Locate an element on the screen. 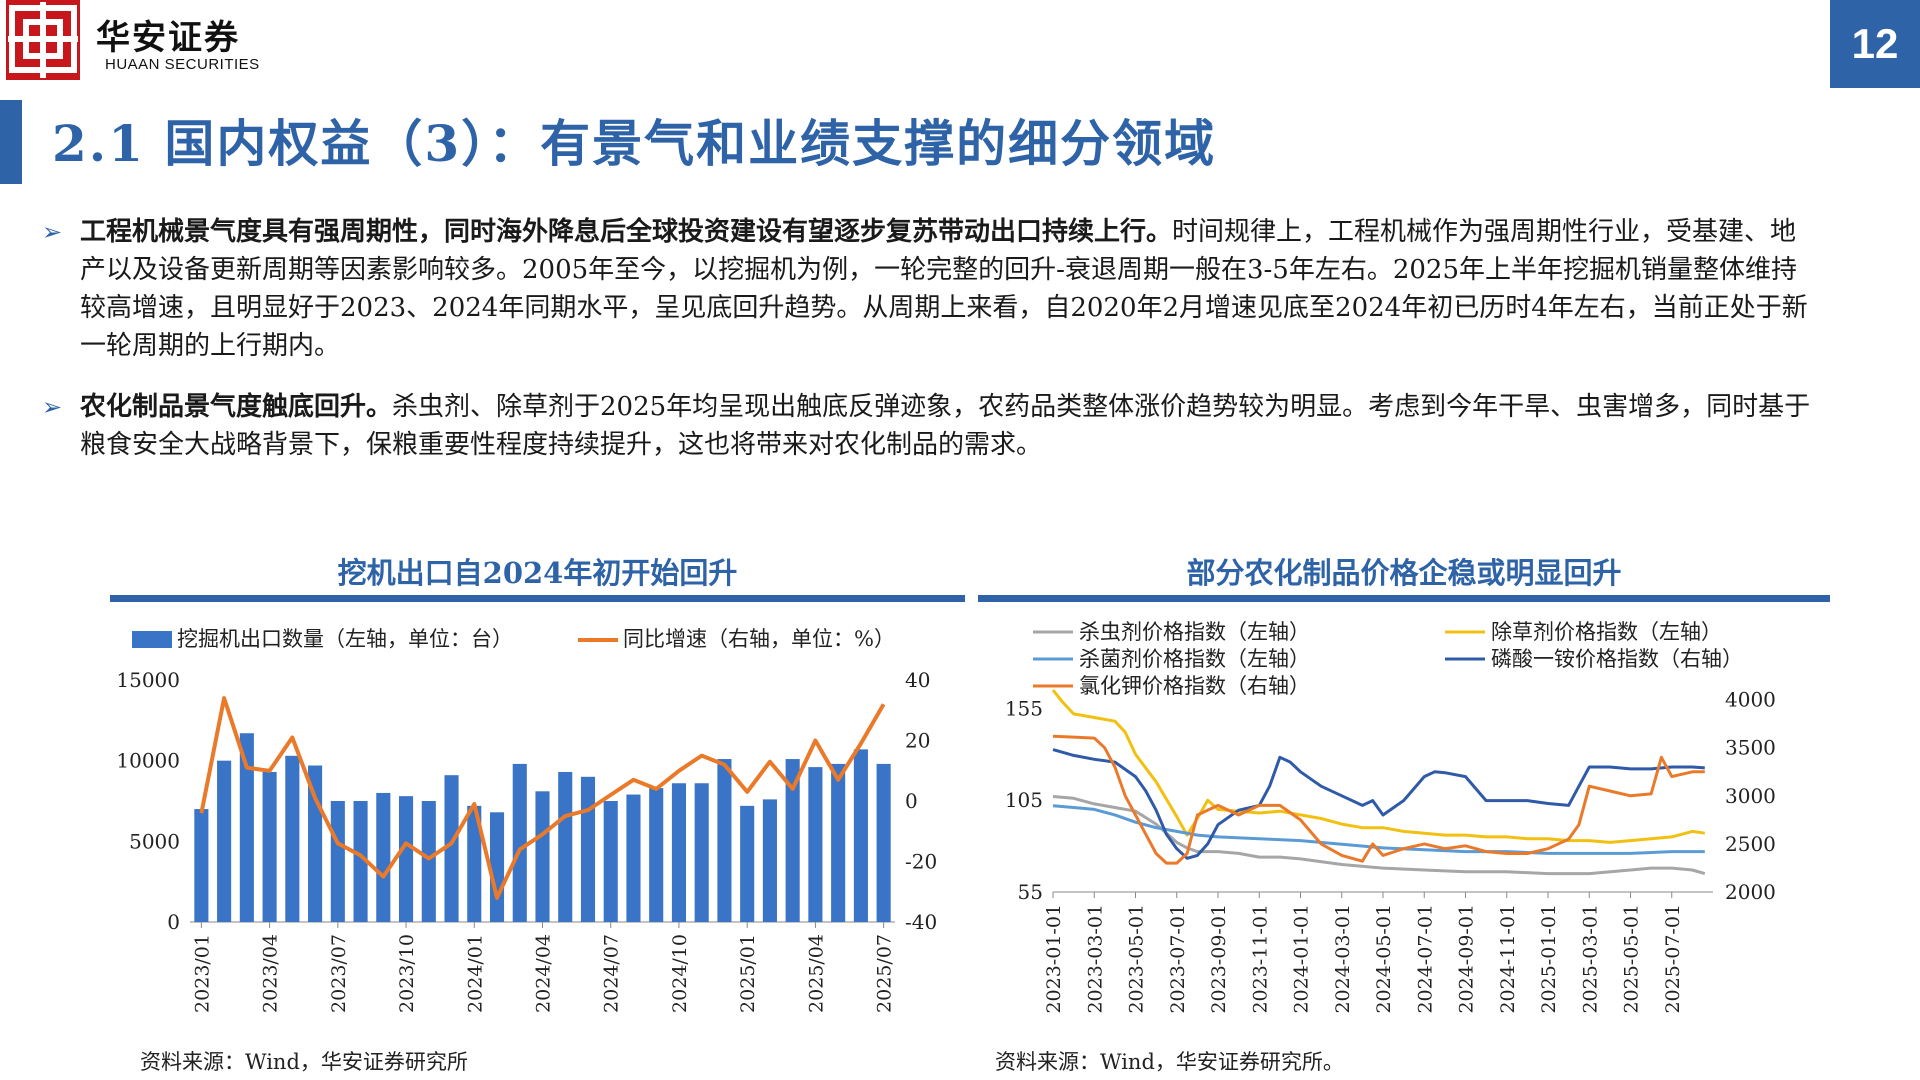  chart-1-title-rule is located at coordinates (537, 598).